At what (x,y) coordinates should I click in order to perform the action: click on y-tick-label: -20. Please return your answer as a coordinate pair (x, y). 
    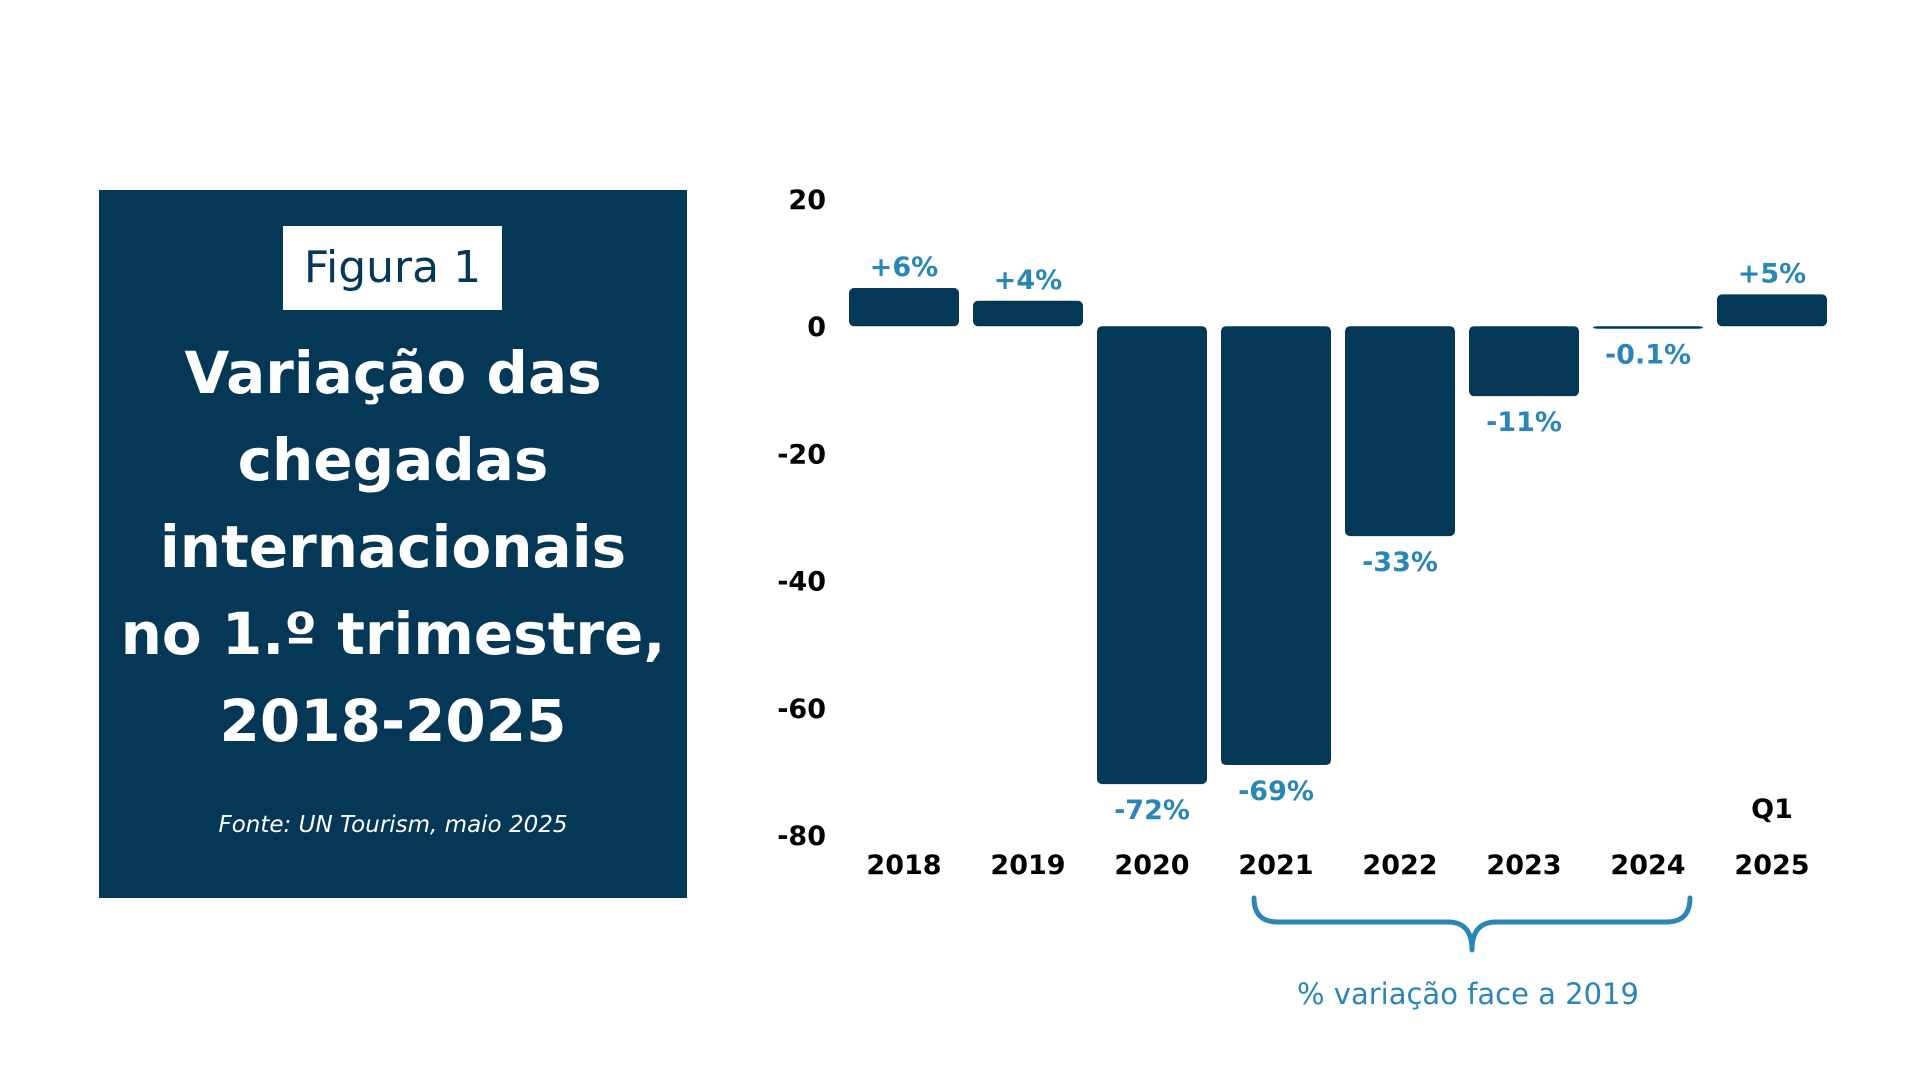
    Looking at the image, I should click on (801, 454).